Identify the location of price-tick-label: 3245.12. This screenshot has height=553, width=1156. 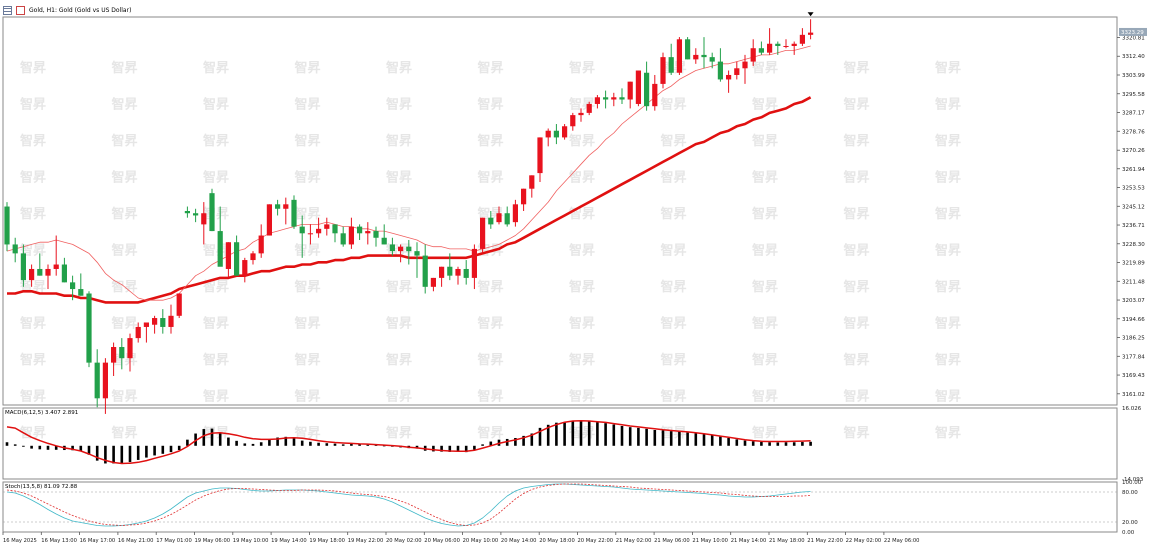
(1133, 207).